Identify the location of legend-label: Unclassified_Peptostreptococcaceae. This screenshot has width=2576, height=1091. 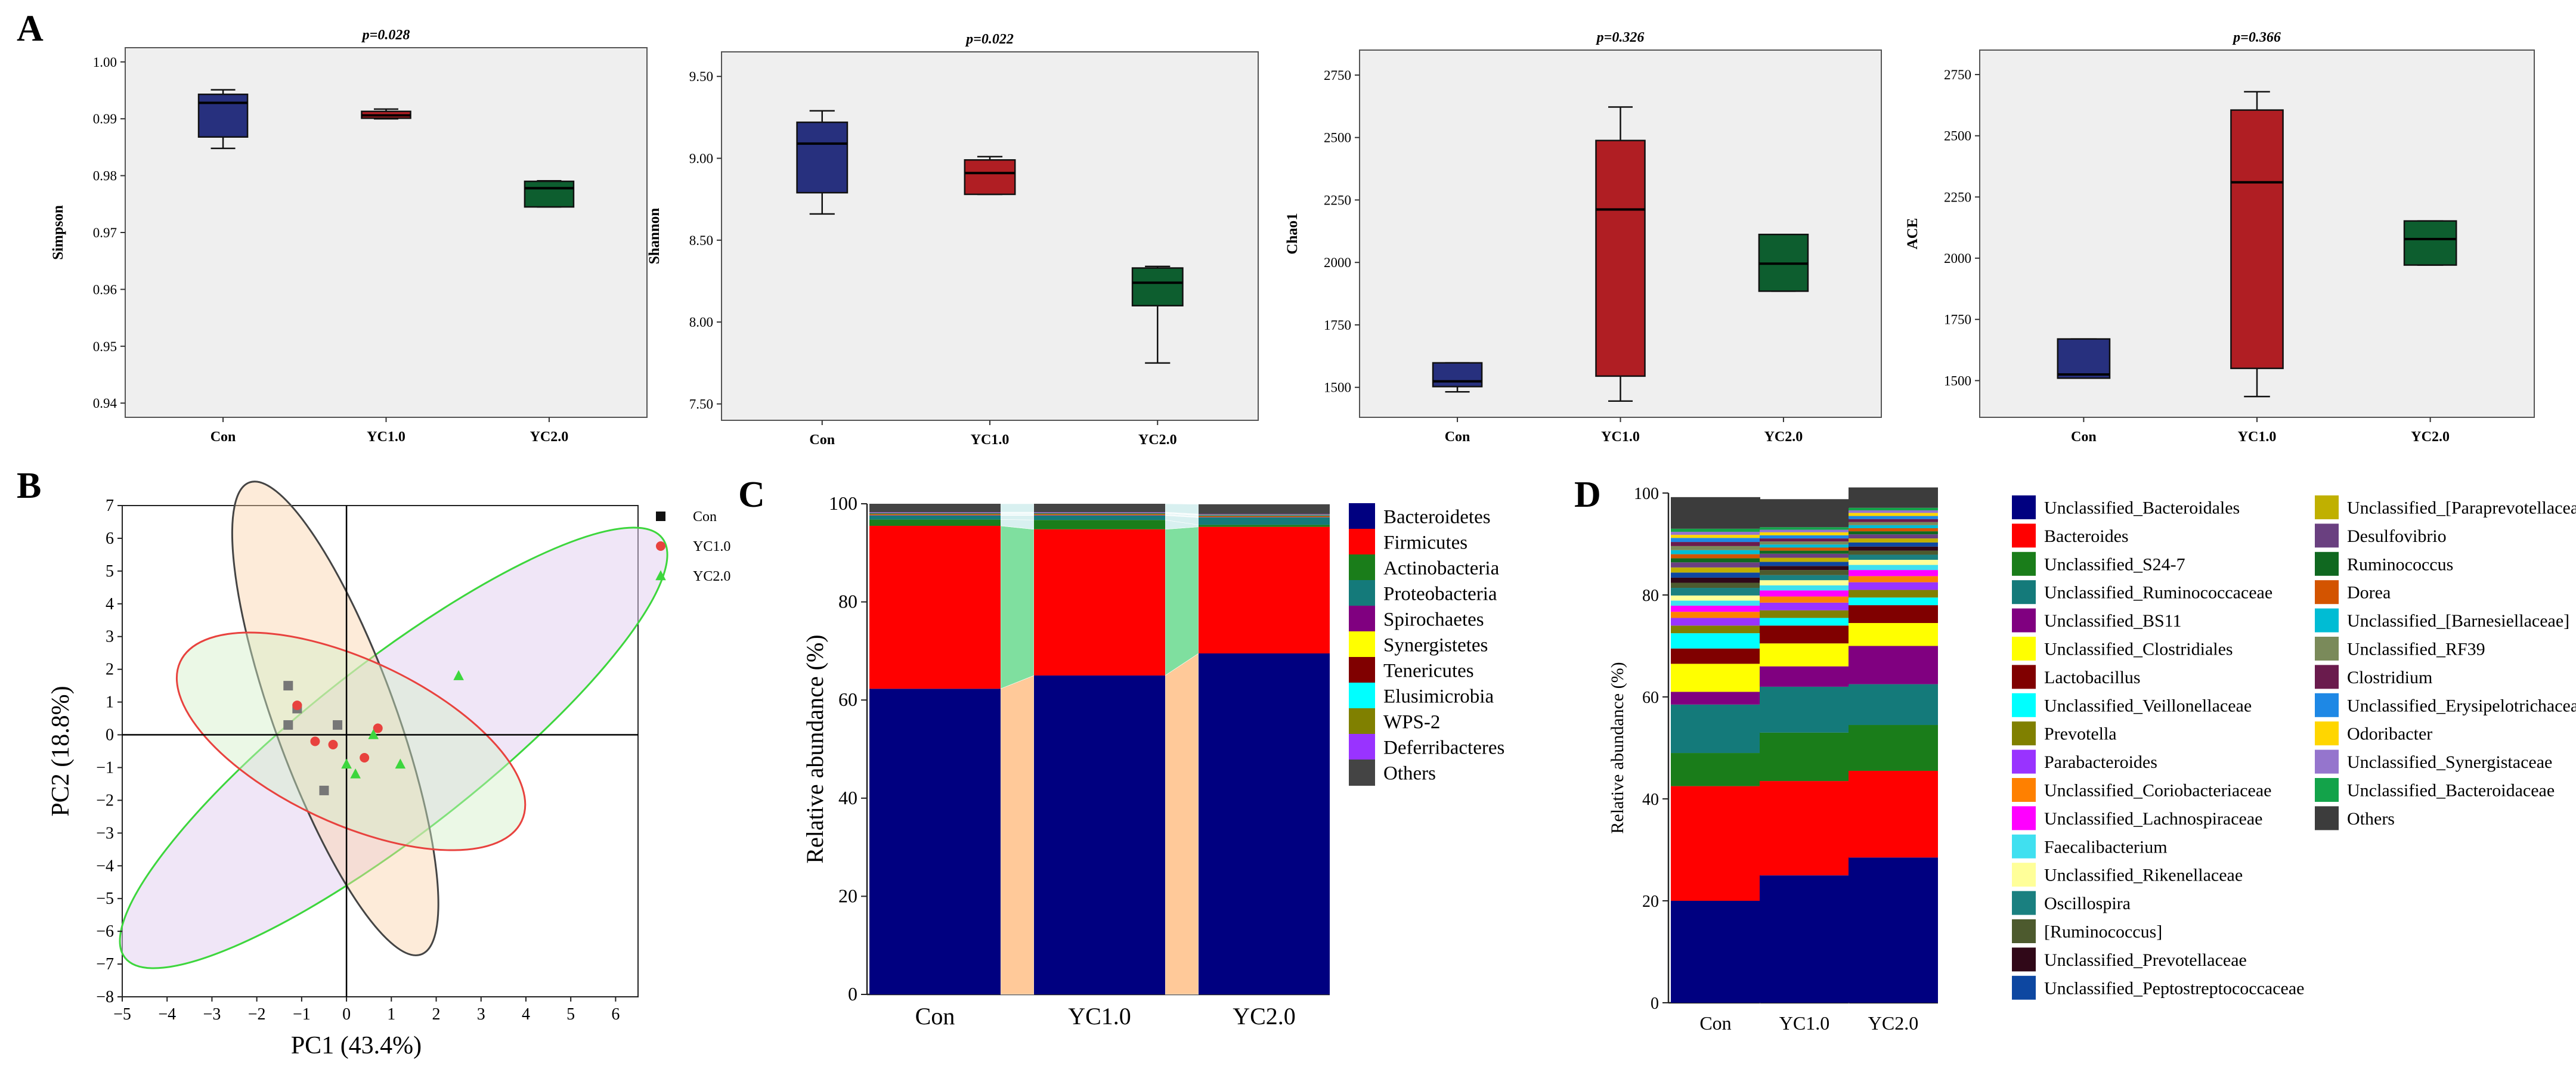
(2174, 988).